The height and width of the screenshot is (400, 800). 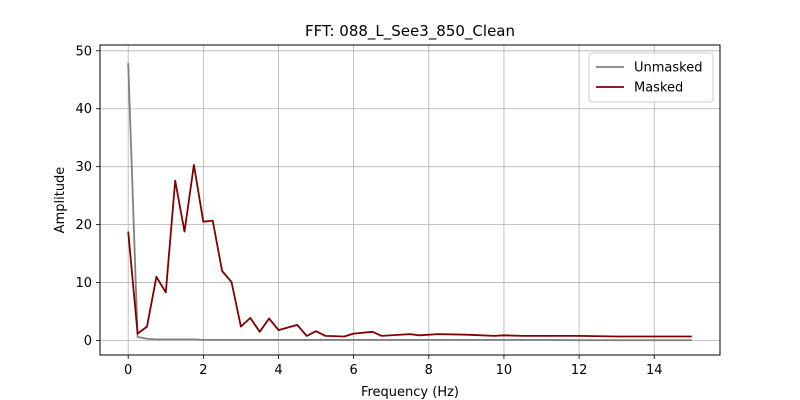 I want to click on y-tick-label: 0, so click(x=88, y=341).